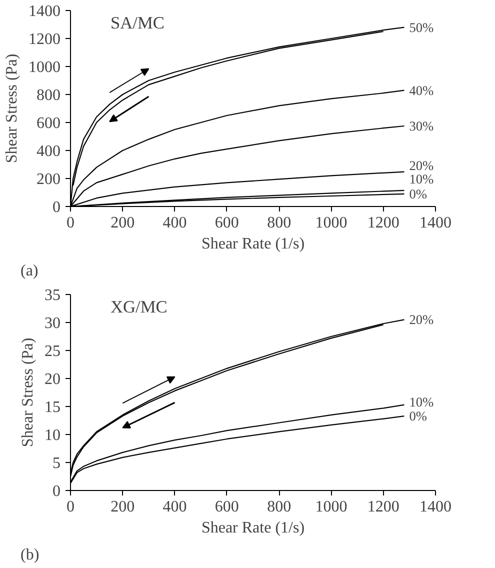  I want to click on y-tick-label: 20, so click(52, 379).